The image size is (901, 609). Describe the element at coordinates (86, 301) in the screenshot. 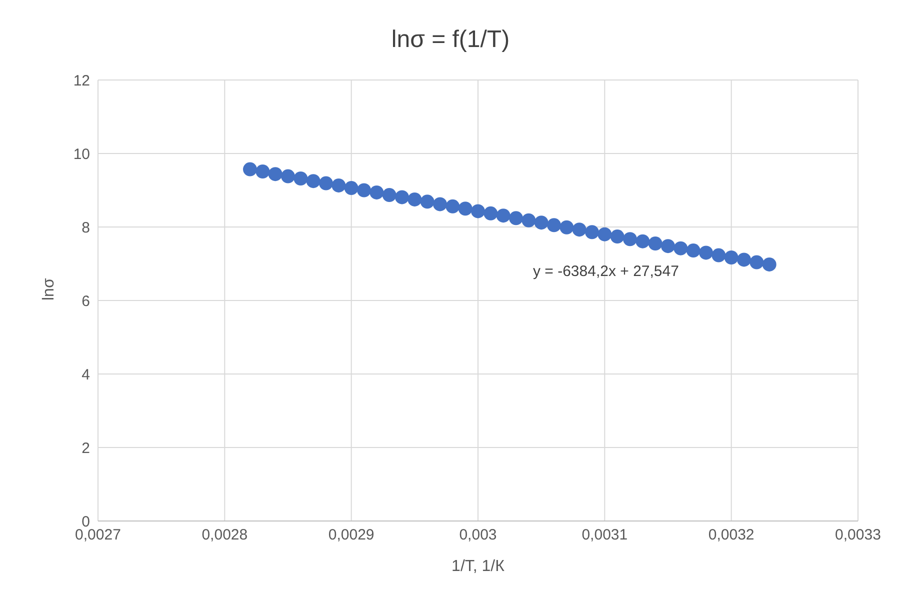

I see `y-tick-label: 6` at that location.